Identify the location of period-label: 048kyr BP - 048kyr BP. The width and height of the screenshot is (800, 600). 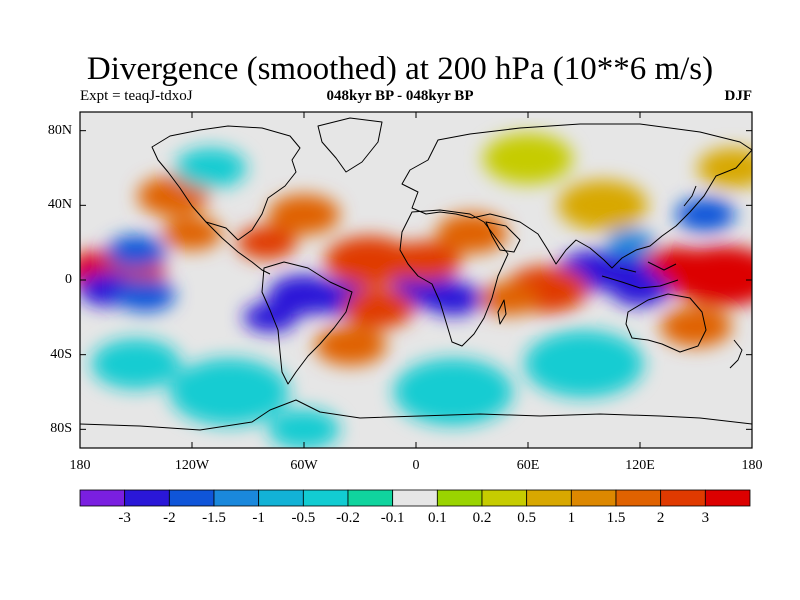
(400, 96).